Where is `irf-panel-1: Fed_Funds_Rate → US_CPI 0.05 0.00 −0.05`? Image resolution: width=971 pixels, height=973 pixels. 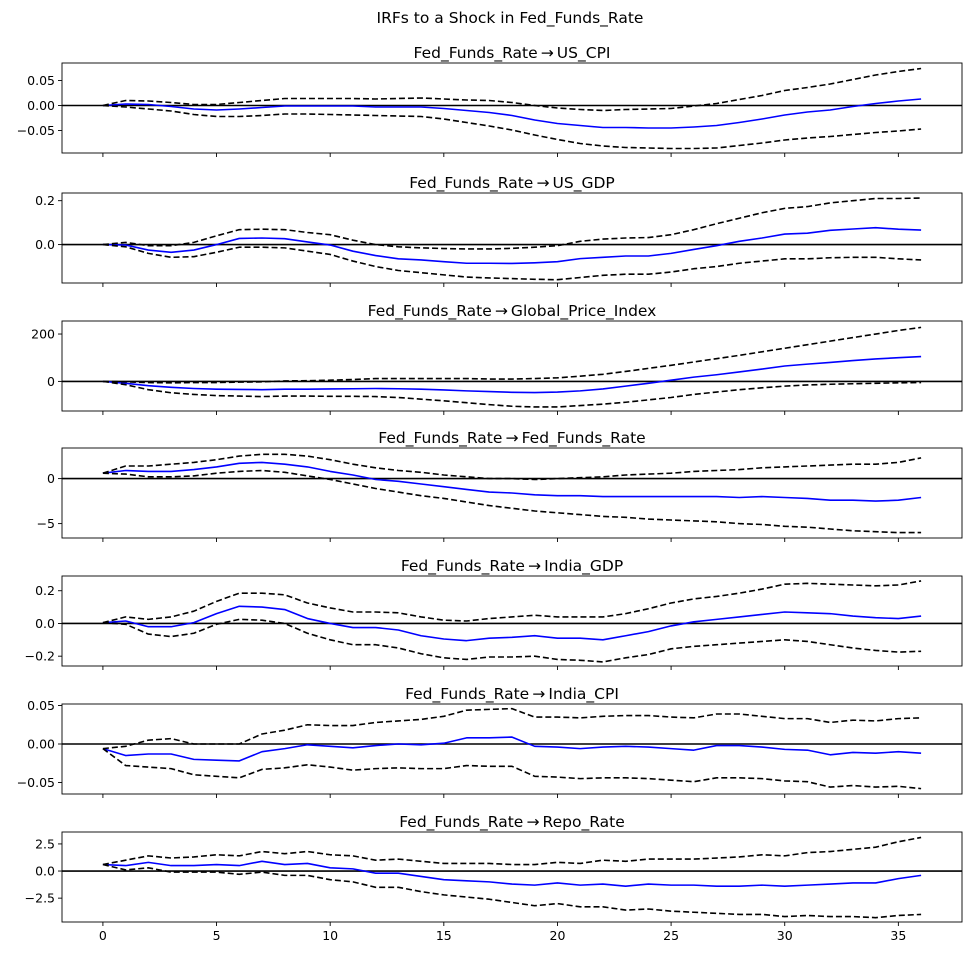
irf-panel-1: Fed_Funds_Rate → US_CPI 0.05 0.00 −0.05 is located at coordinates (490, 100).